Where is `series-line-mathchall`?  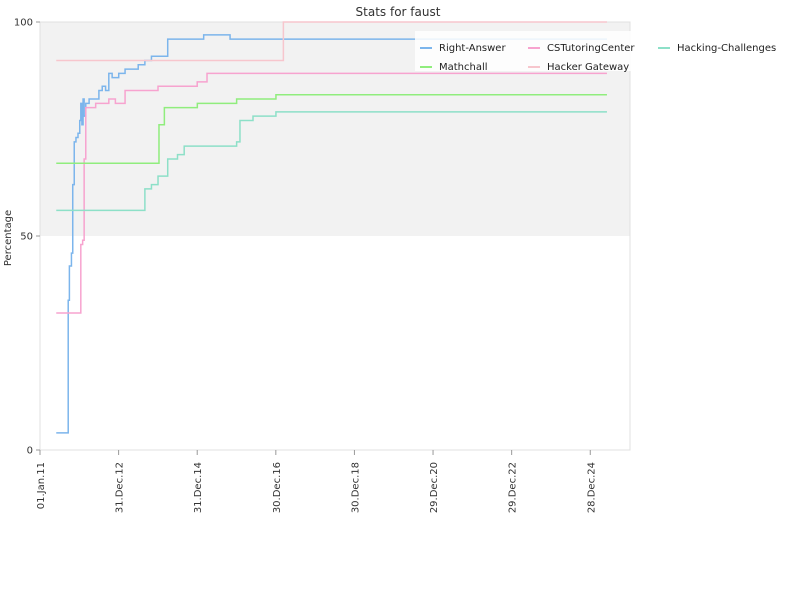
series-line-mathchall is located at coordinates (331, 129).